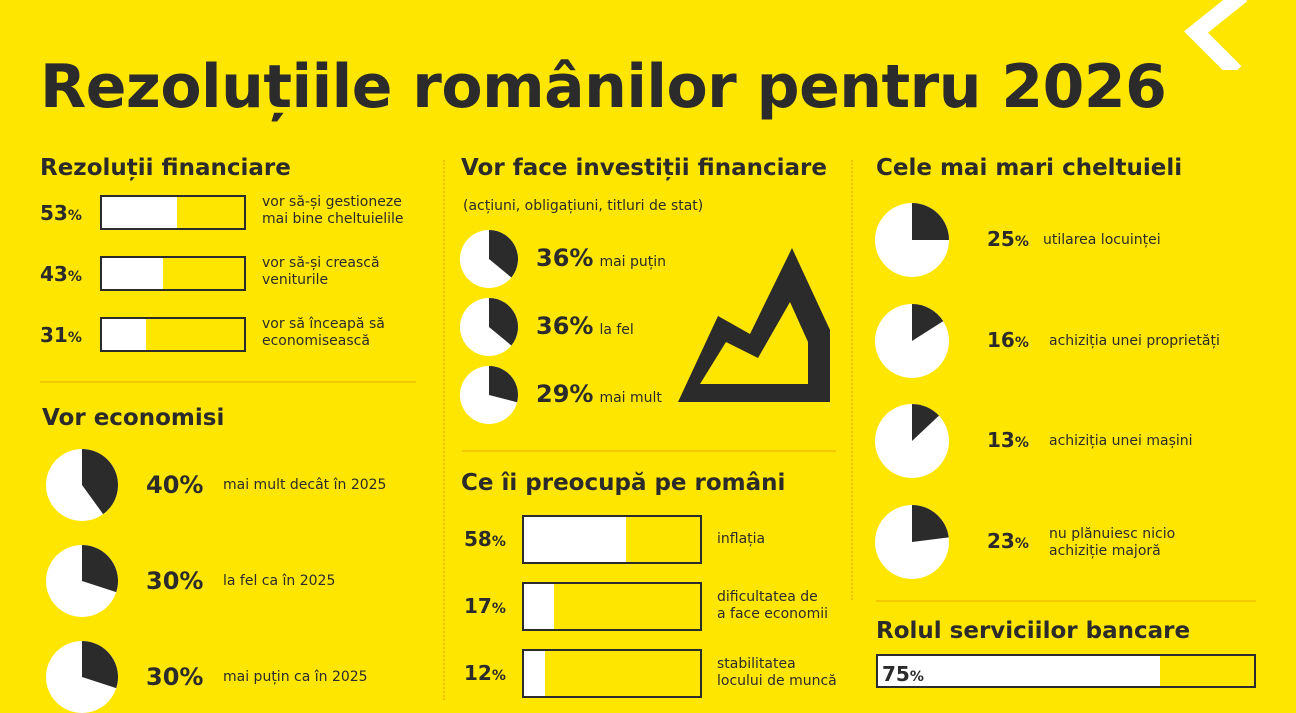 The width and height of the screenshot is (1296, 713). What do you see at coordinates (616, 330) in the screenshot?
I see `invest-label-1: la fel` at bounding box center [616, 330].